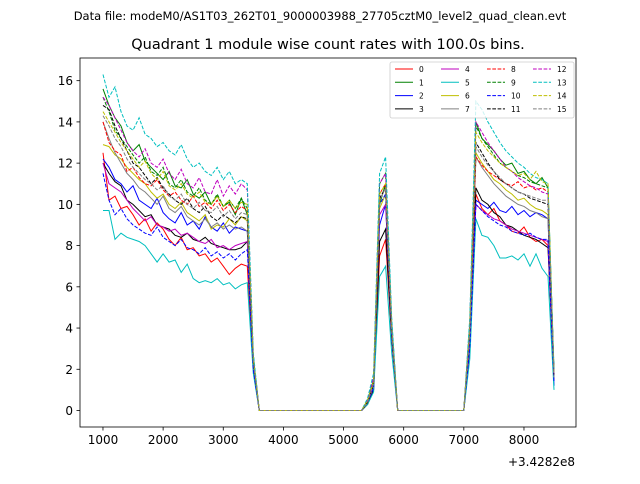 The height and width of the screenshot is (484, 640). I want to click on legend-label: 2, so click(421, 96).